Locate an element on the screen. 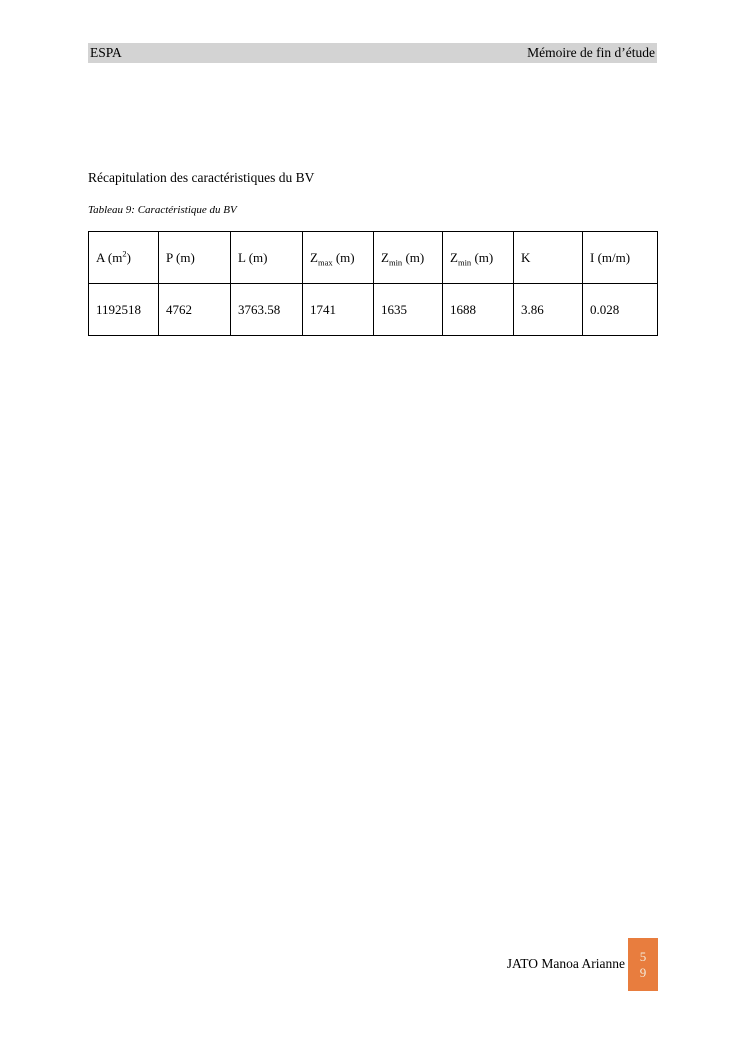  header-cell-text: A (m is located at coordinates (109, 257).